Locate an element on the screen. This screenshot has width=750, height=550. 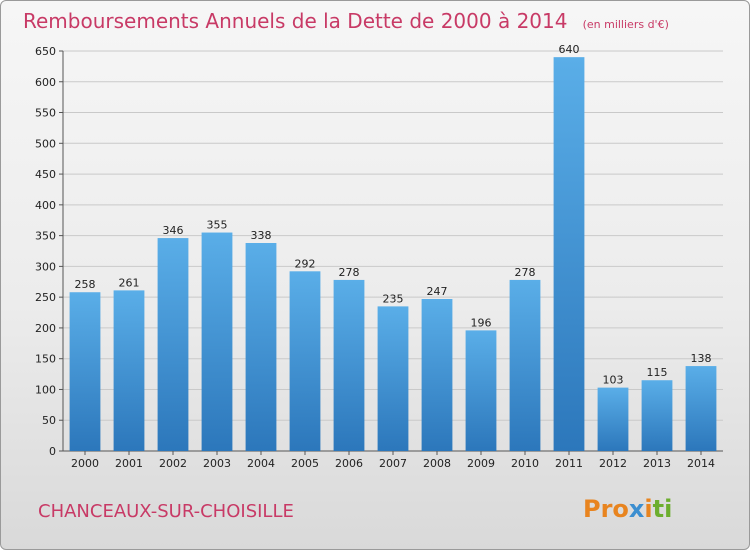
data-label-2009: 196 is located at coordinates (481, 322).